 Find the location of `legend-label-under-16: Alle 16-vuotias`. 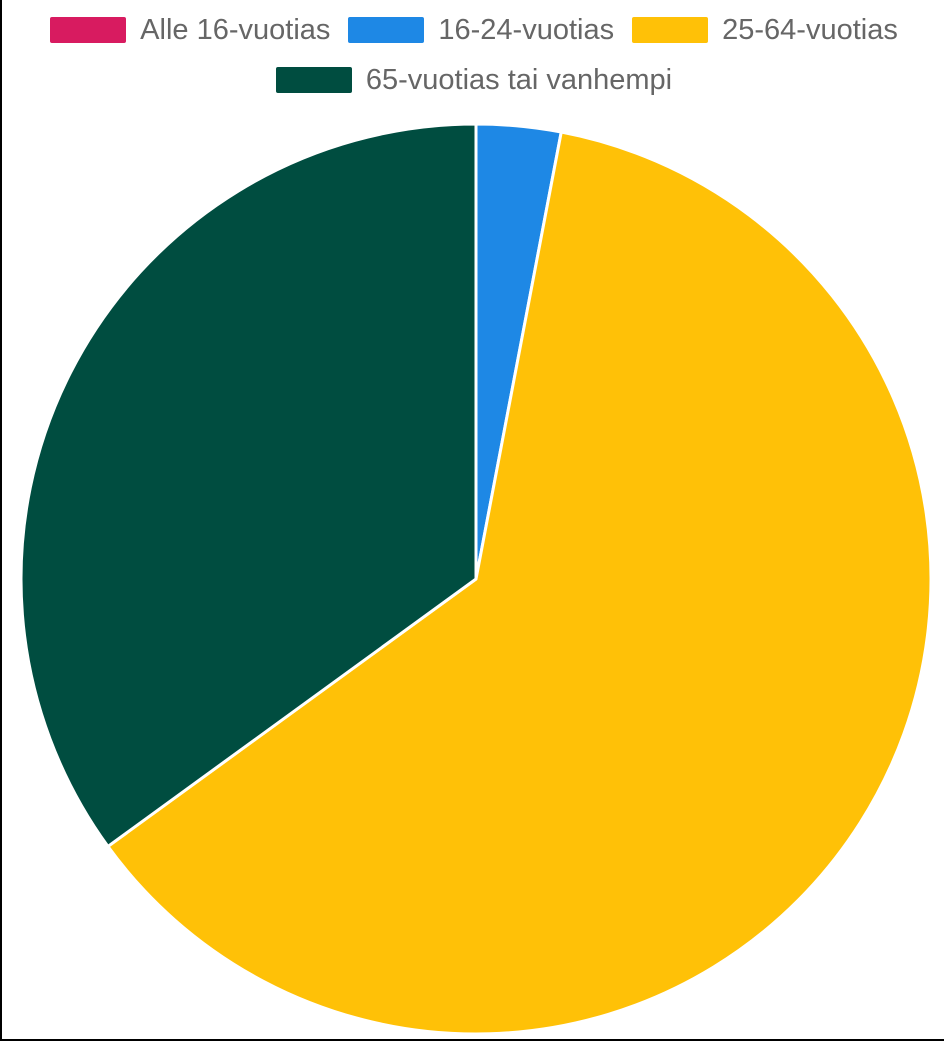

legend-label-under-16: Alle 16-vuotias is located at coordinates (235, 30).